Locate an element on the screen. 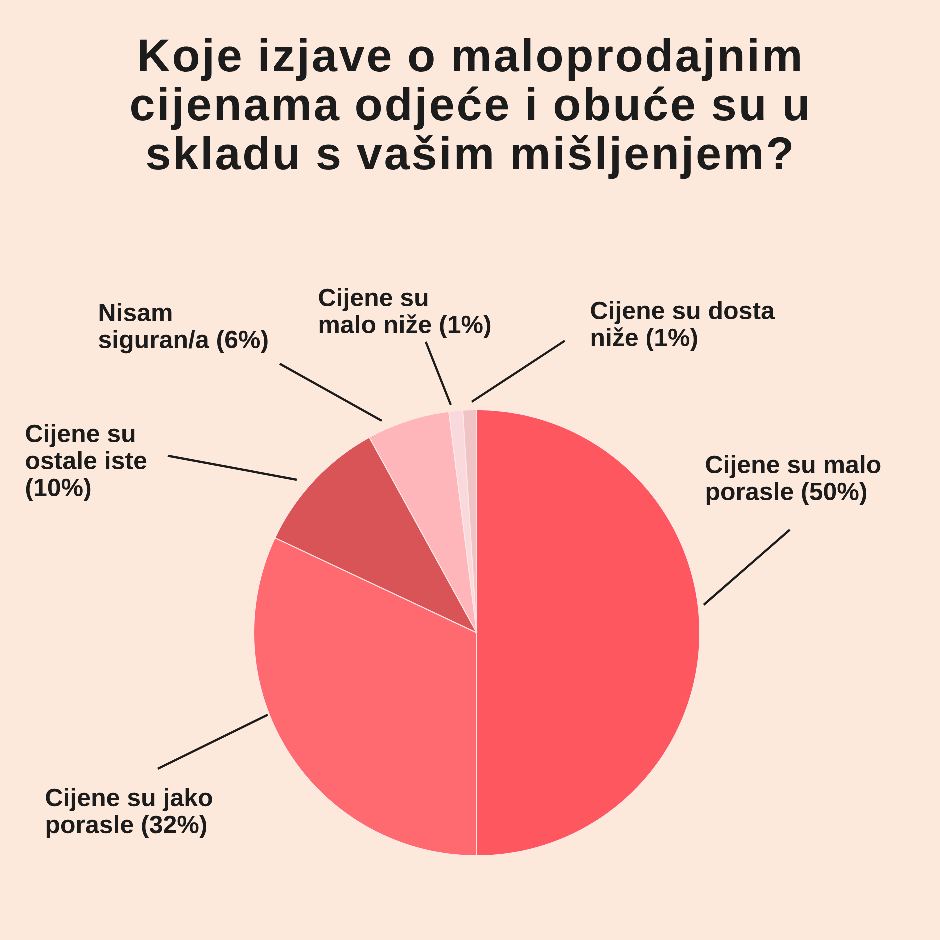 The image size is (940, 940). slice-label: Nisam siguran/a (6%) is located at coordinates (183, 328).